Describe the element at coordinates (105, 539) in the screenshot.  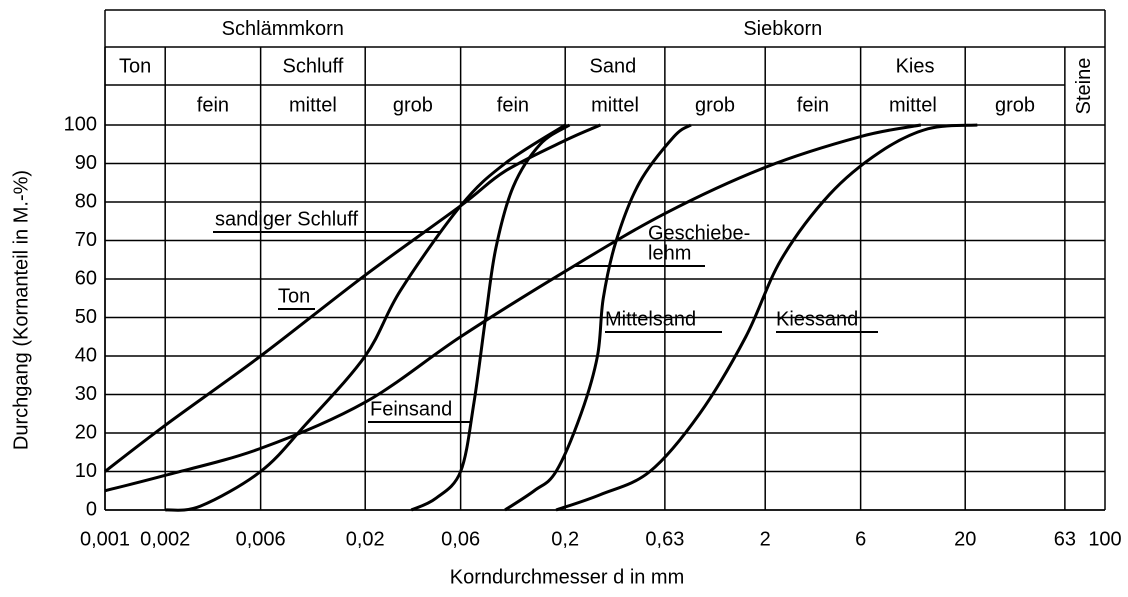
I see `x-tick-label: 0,001` at that location.